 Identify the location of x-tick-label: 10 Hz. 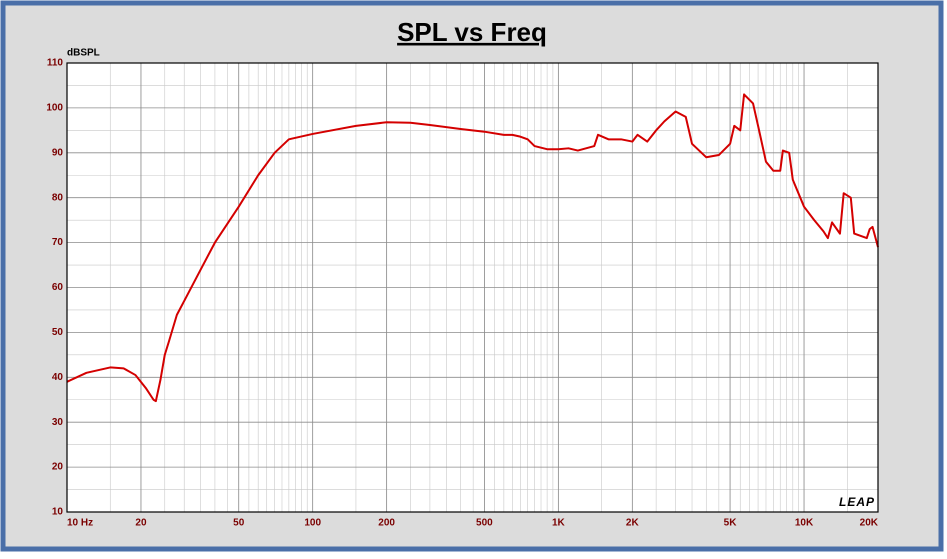
(80, 523).